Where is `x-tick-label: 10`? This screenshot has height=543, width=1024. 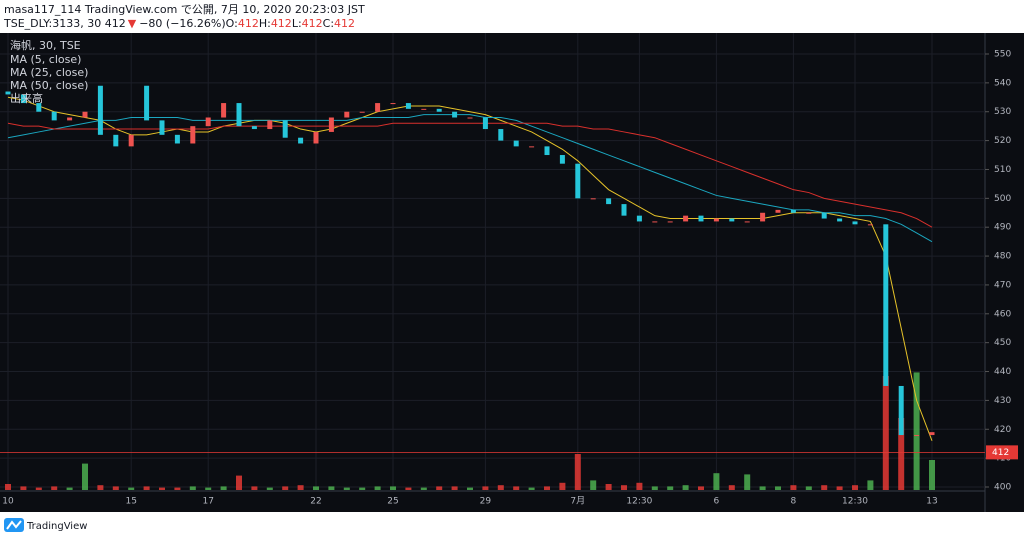
x-tick-label: 10 is located at coordinates (8, 502).